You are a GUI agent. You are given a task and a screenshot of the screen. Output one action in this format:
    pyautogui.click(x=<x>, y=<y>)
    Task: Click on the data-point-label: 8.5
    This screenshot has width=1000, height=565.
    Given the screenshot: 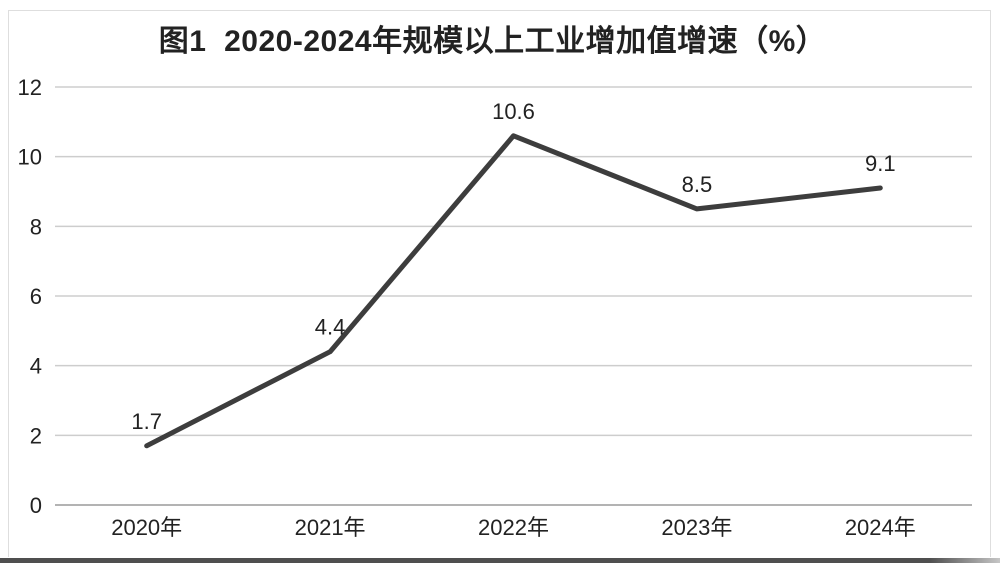 What is the action you would take?
    pyautogui.click(x=697, y=184)
    